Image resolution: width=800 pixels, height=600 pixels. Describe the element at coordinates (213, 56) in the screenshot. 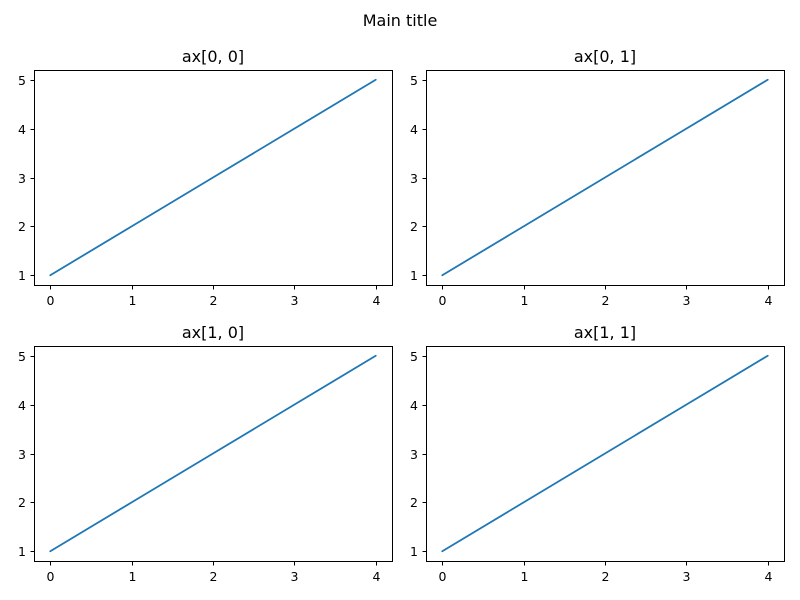

I see `axes-title: ax[0, 0]` at that location.